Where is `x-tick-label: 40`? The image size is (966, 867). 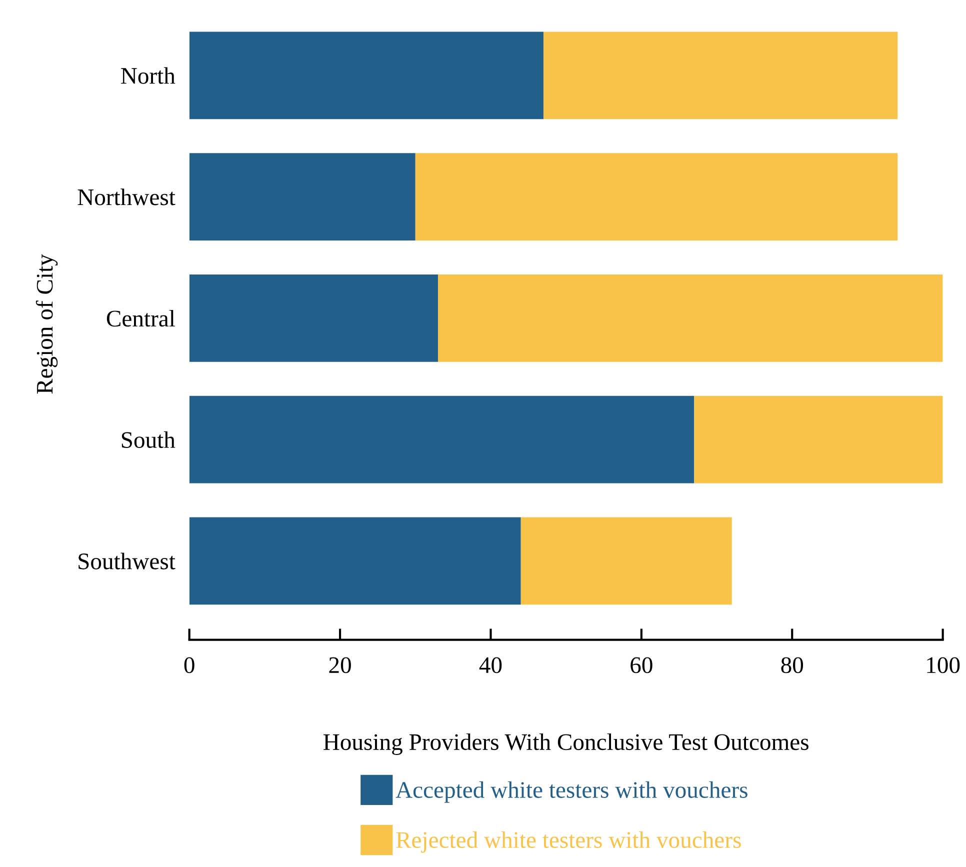
x-tick-label: 40 is located at coordinates (490, 665).